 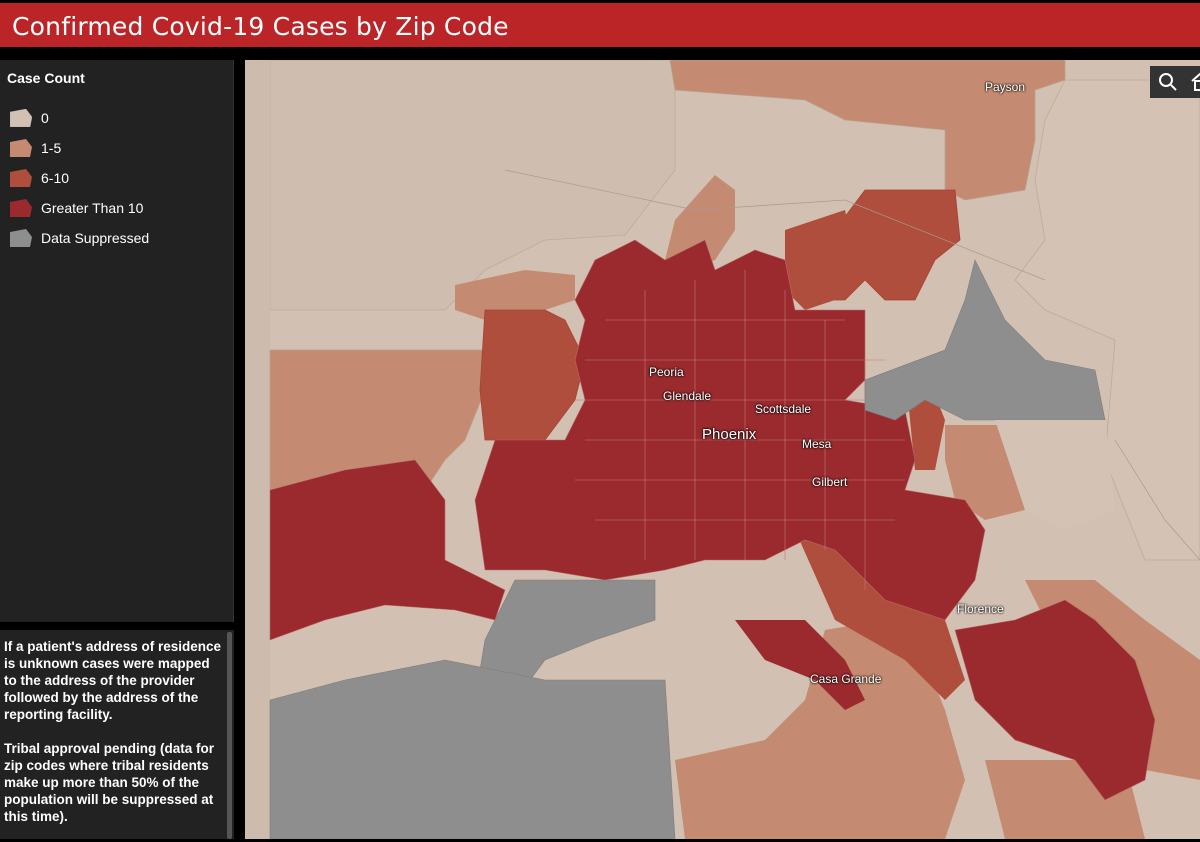 I want to click on search-icon, so click(x=1168, y=82).